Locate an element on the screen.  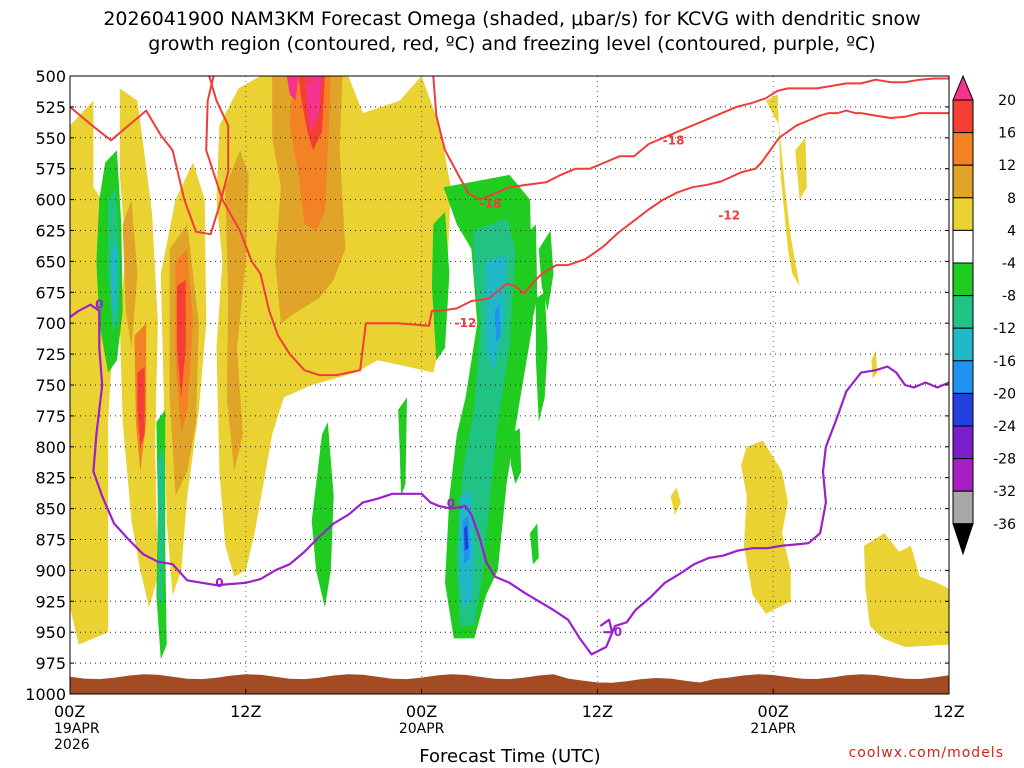
colorbar-label: -16 is located at coordinates (1004, 362).